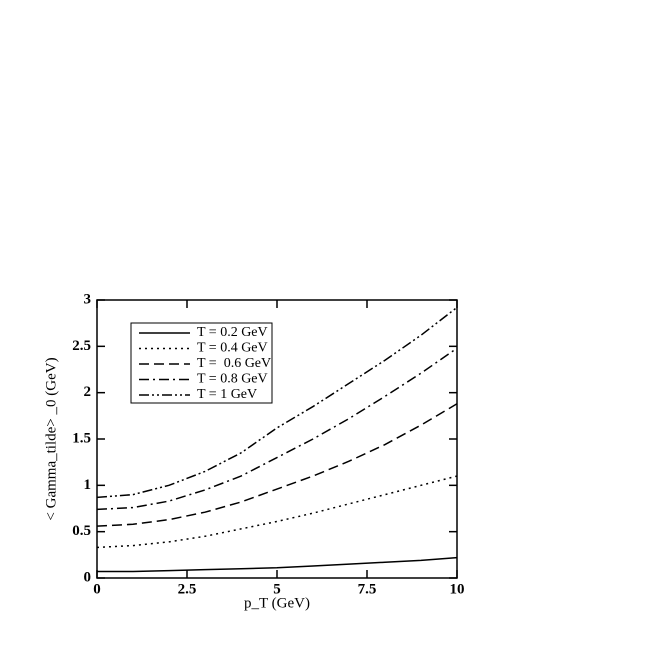 This screenshot has height=654, width=654. Describe the element at coordinates (81, 531) in the screenshot. I see `y-tick-label: 0.5` at that location.